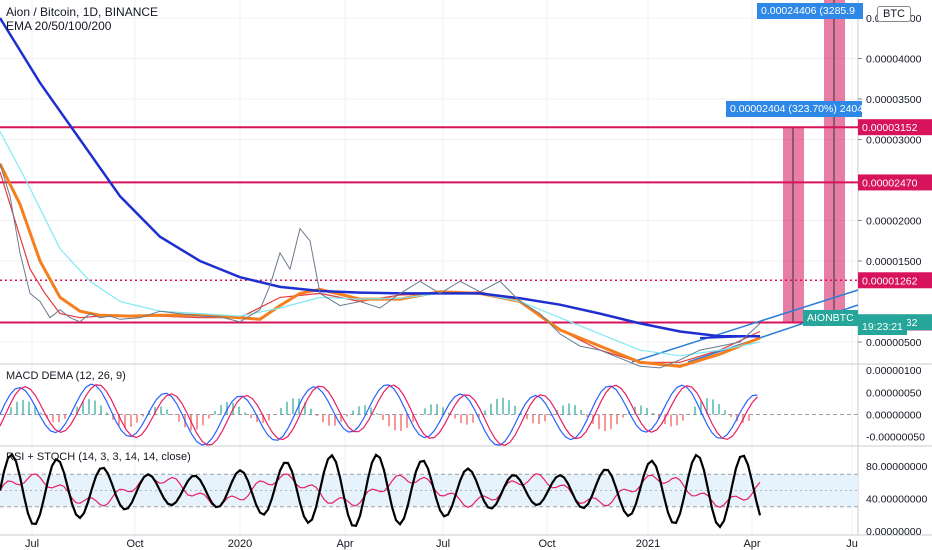 Image resolution: width=932 pixels, height=550 pixels. Describe the element at coordinates (240, 544) in the screenshot. I see `time-tick-label-2: 2020` at that location.